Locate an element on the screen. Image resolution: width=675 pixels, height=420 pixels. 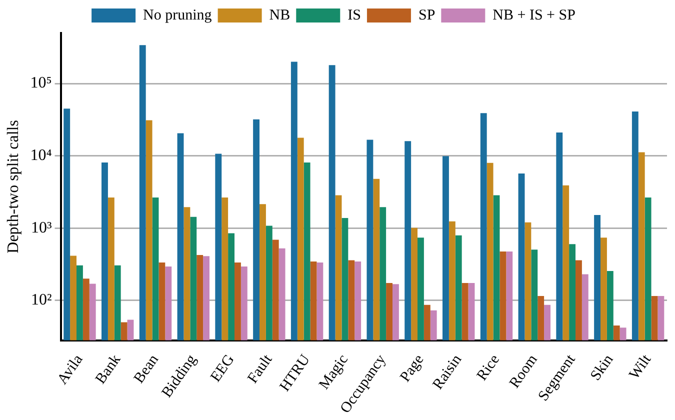
x-tick-label: Rice is located at coordinates (489, 368).